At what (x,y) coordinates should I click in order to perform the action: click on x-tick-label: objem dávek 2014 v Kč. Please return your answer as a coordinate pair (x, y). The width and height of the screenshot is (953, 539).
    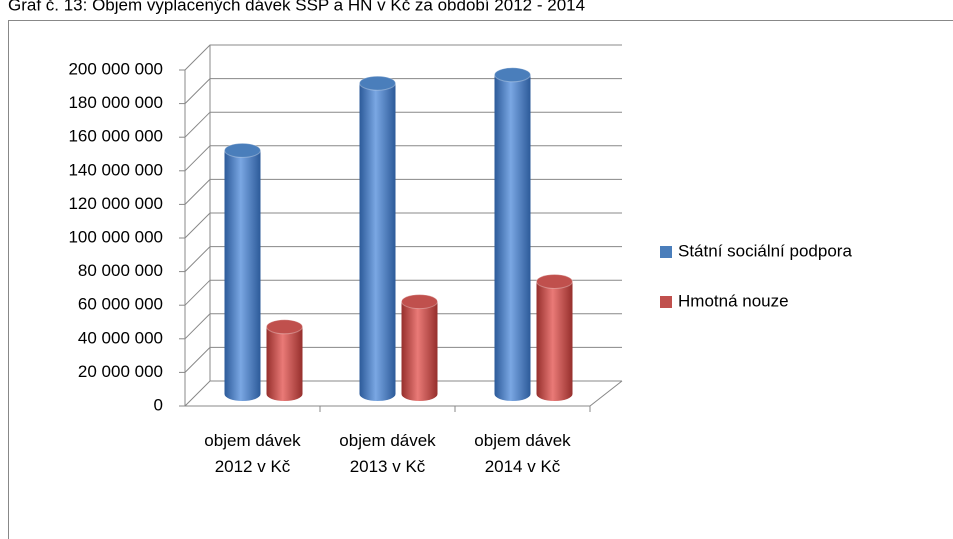
    Looking at the image, I should click on (522, 453).